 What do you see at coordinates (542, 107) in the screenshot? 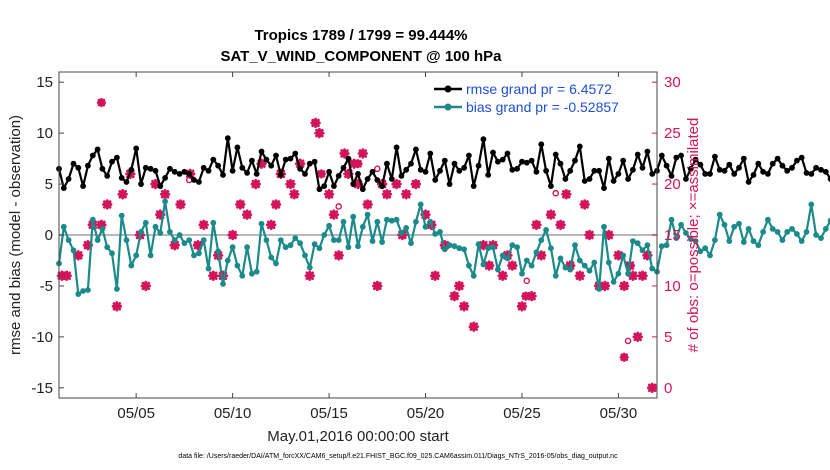
I see `legend-bias-label: bias grand pr = -0.52857` at bounding box center [542, 107].